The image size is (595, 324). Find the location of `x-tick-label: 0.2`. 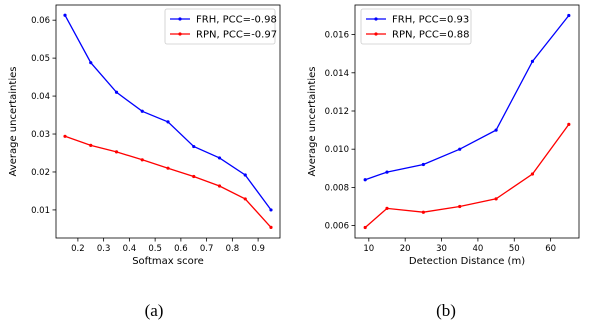

x-tick-label: 0.2 is located at coordinates (78, 249).